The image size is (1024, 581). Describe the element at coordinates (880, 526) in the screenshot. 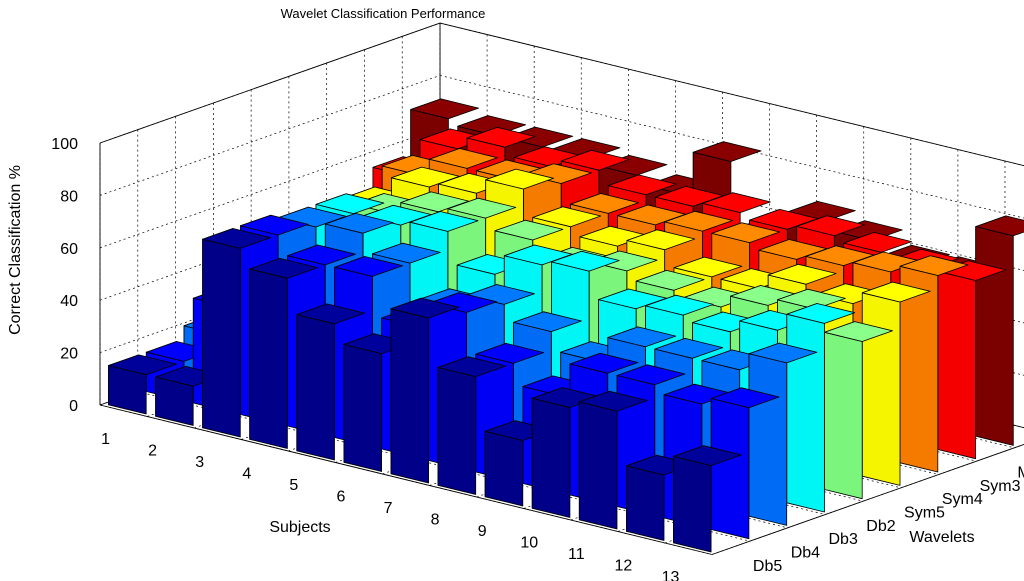

I see `y-tick-label: Db2` at that location.